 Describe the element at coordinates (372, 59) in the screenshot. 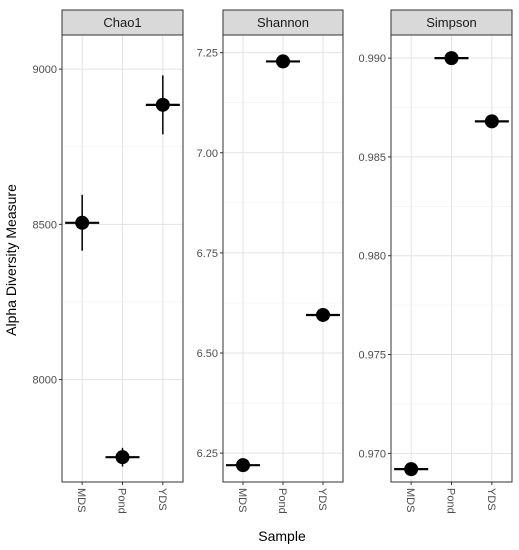

I see `y-tick-label: 0.990` at that location.